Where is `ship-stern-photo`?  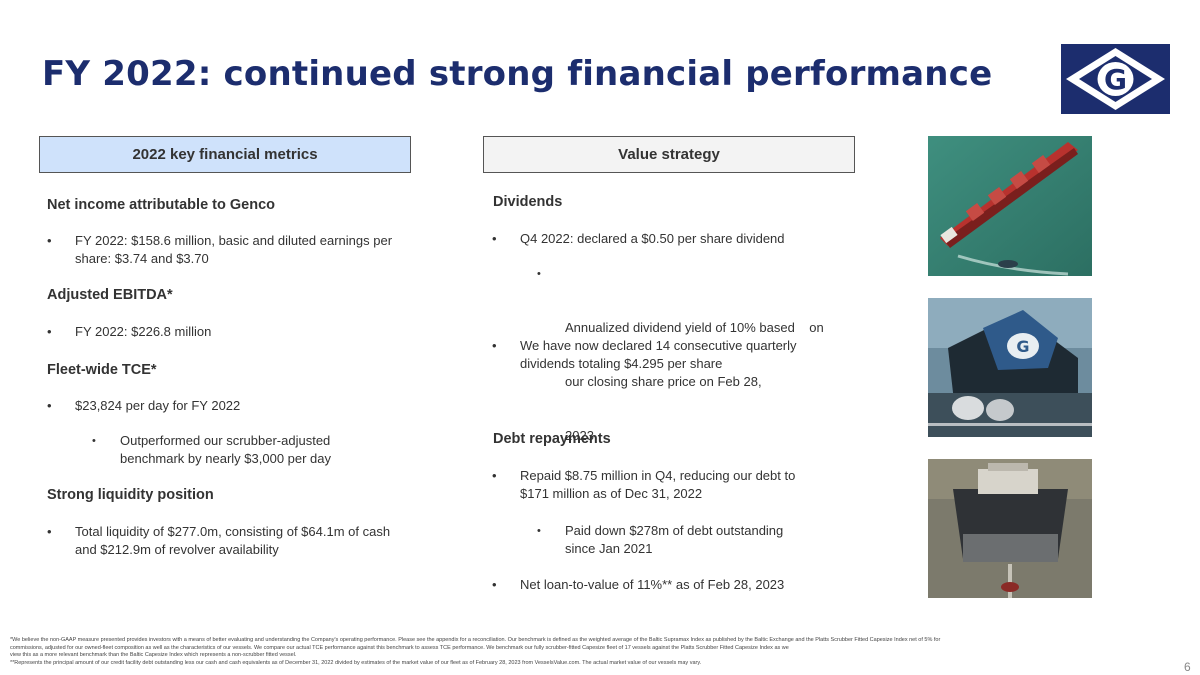
ship-stern-photo is located at coordinates (1010, 528).